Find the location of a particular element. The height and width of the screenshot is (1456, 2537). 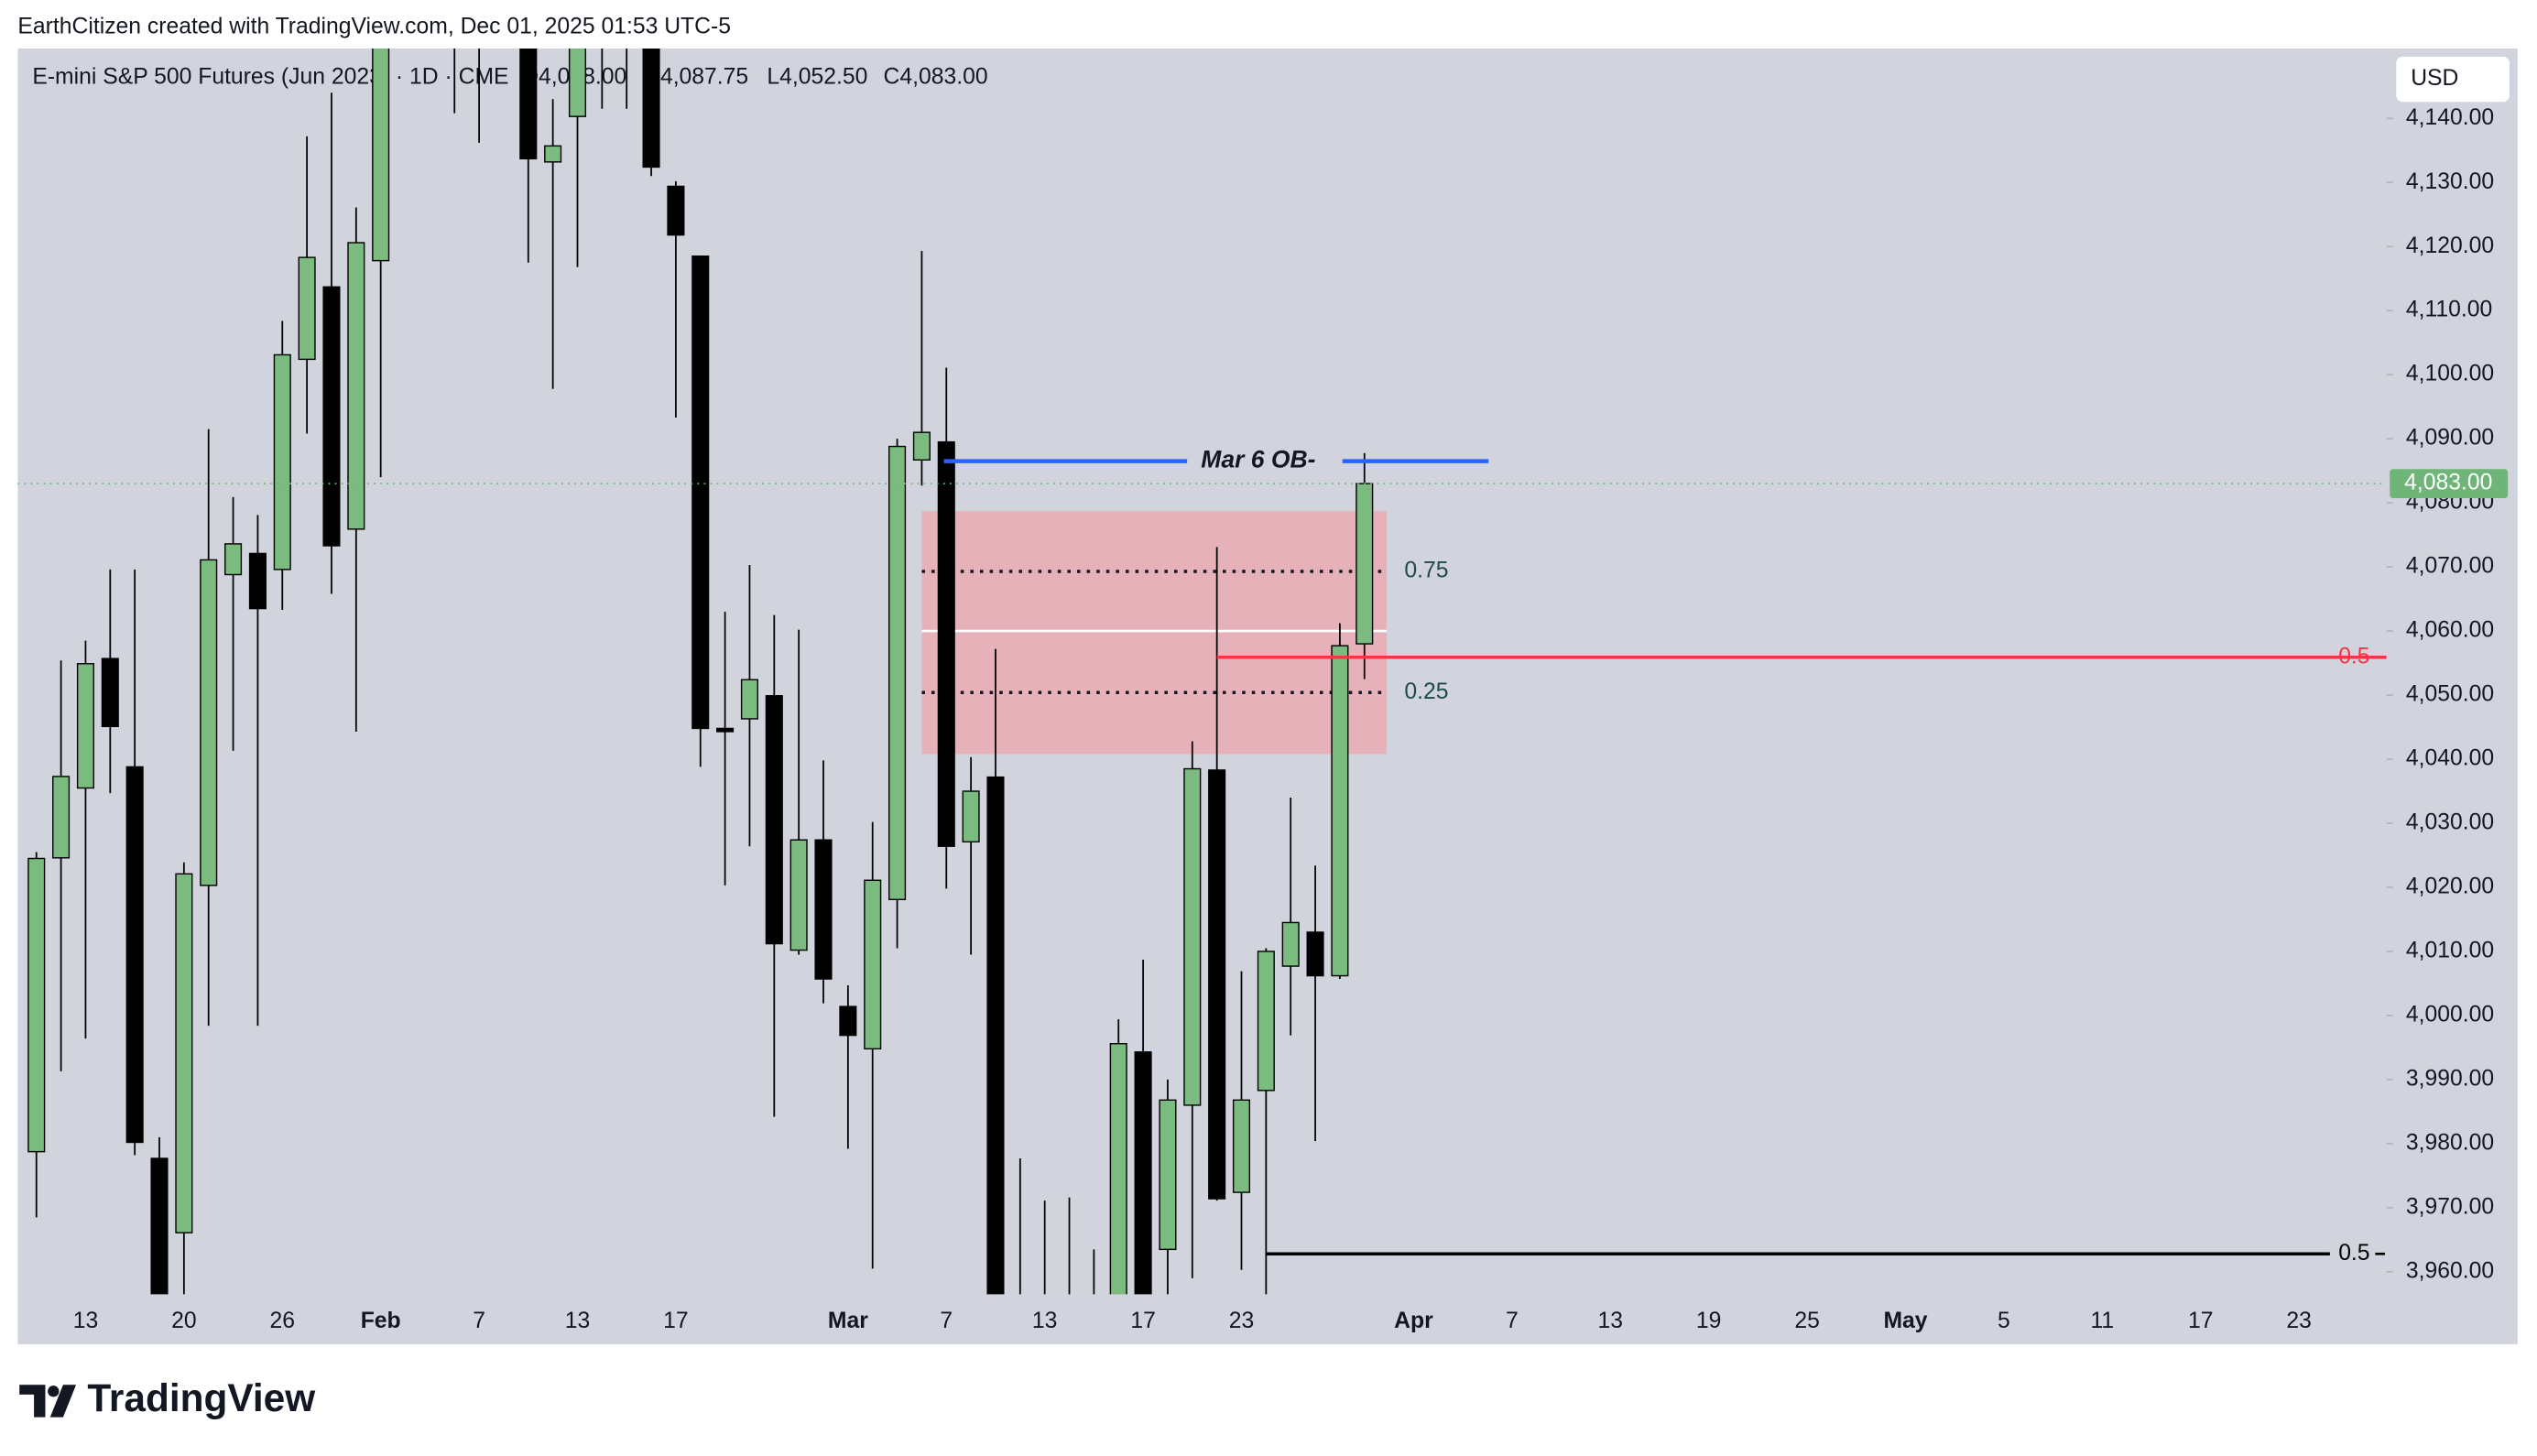

currency-button is located at coordinates (2453, 79).